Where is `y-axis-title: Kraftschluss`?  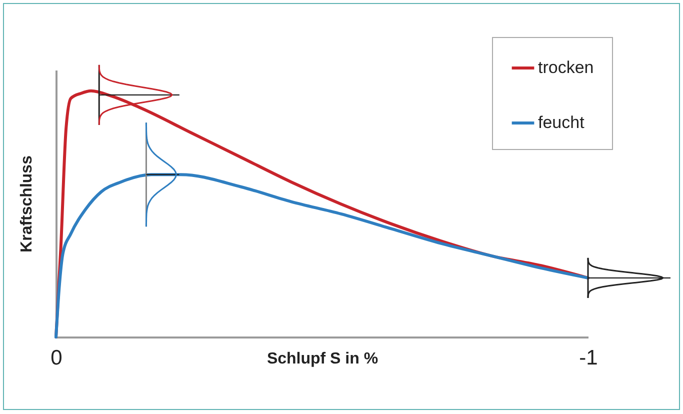
y-axis-title: Kraftschluss is located at coordinates (27, 203).